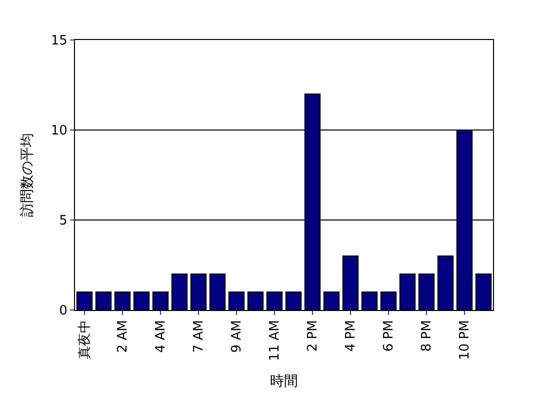 The image size is (548, 398). I want to click on x-tick-label: 6 PM, so click(389, 336).